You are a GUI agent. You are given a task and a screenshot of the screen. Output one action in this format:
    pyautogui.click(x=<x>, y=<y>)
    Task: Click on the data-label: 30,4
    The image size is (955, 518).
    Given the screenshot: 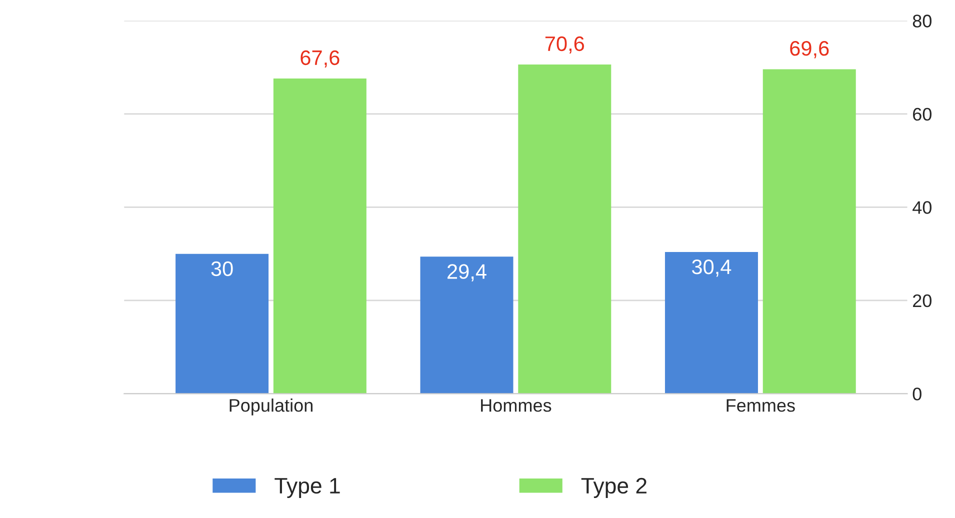 What is the action you would take?
    pyautogui.click(x=712, y=268)
    